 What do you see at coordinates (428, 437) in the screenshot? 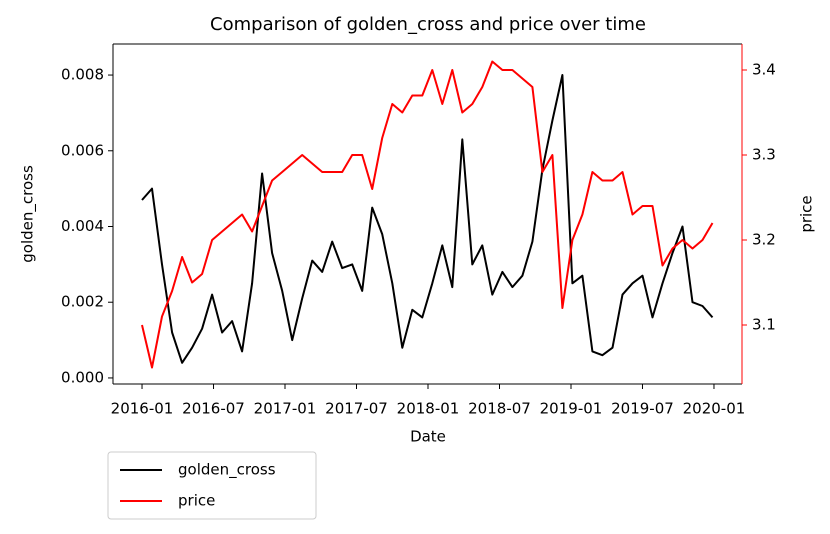
I see `x-axis-label: Date` at bounding box center [428, 437].